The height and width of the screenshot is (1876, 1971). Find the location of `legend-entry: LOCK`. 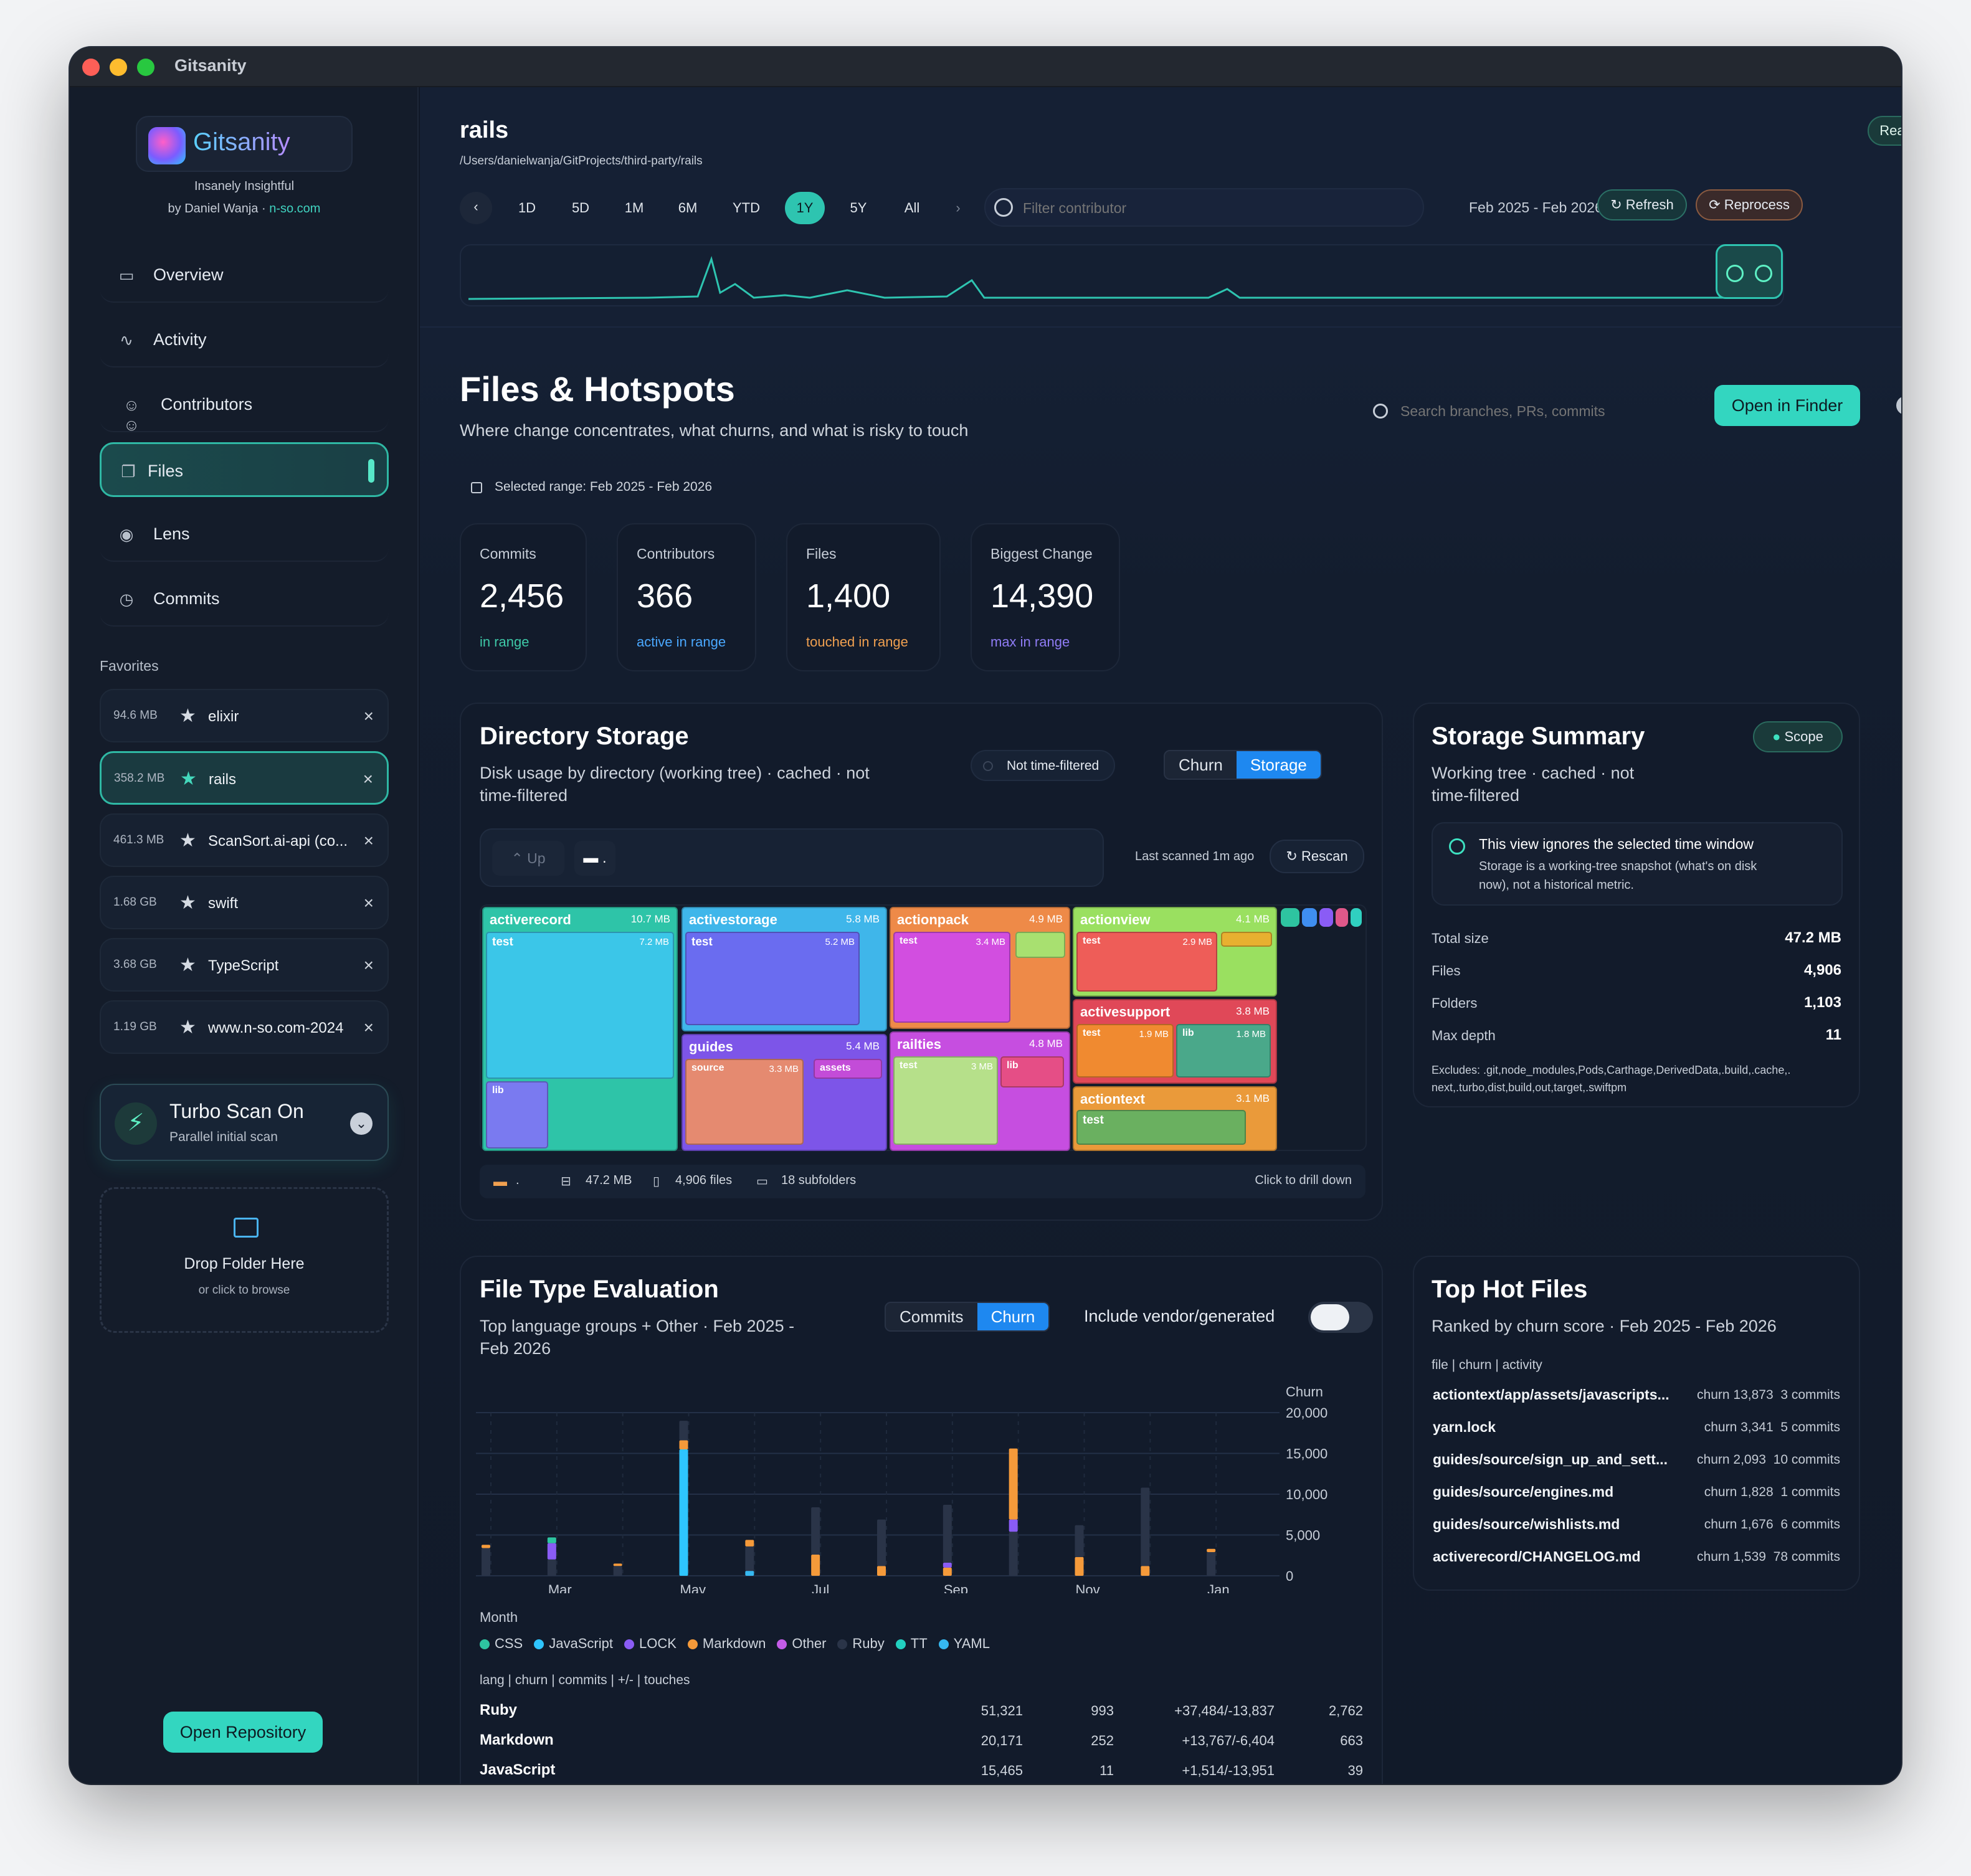

legend-entry: LOCK is located at coordinates (650, 1643).